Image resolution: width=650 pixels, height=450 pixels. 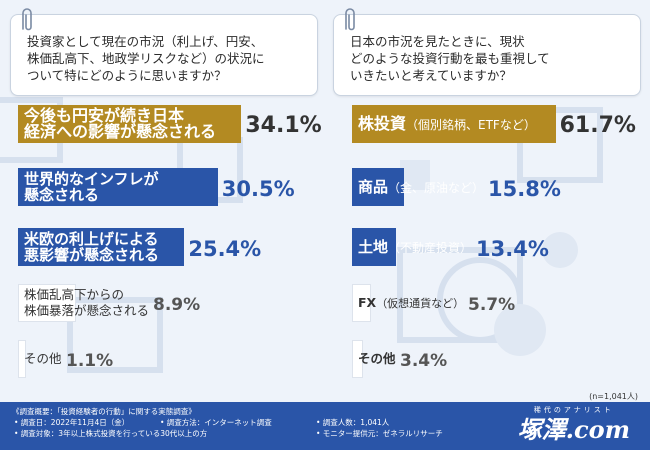 I want to click on bar-label-right-3: FX（仮想通貨など）, so click(x=411, y=303).